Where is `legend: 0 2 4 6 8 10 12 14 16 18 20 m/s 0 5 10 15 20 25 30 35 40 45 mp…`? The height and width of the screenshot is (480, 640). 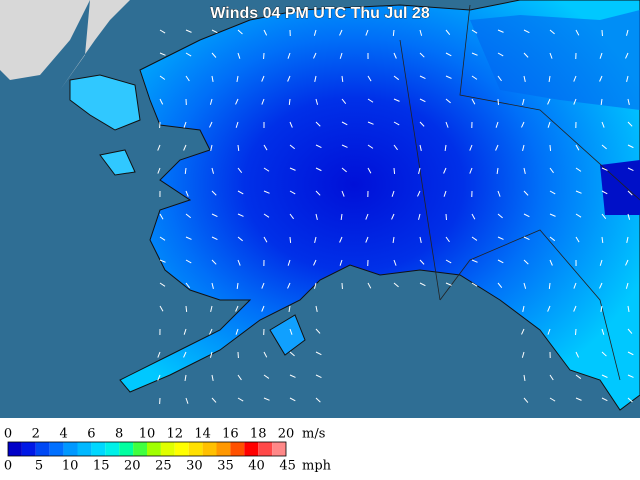
legend: 0 2 4 6 8 10 12 14 16 18 20 m/s 0 5 10 15 20 25 30 35 40 45 mp… is located at coordinates (320, 449).